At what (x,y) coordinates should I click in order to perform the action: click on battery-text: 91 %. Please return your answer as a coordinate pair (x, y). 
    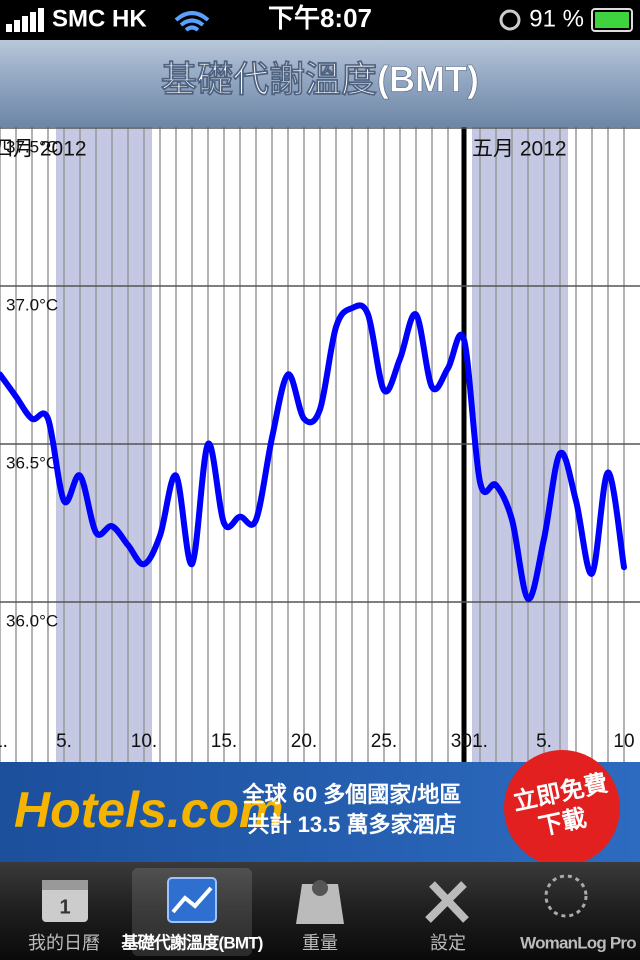
    Looking at the image, I should click on (556, 18).